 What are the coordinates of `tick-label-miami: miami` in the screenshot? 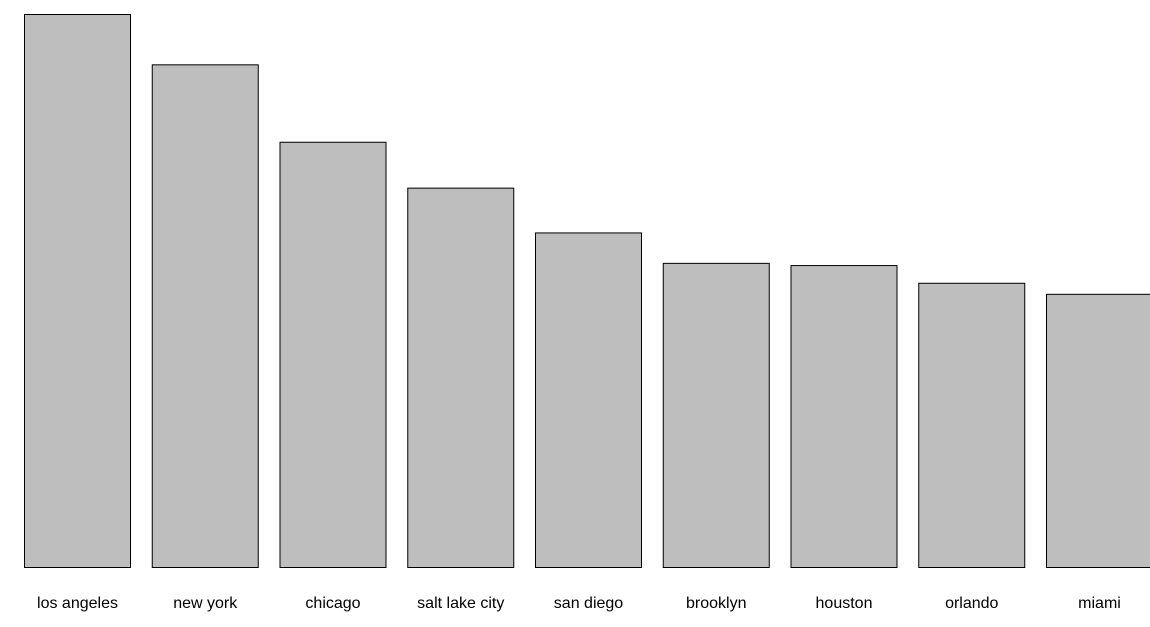 It's located at (1099, 603).